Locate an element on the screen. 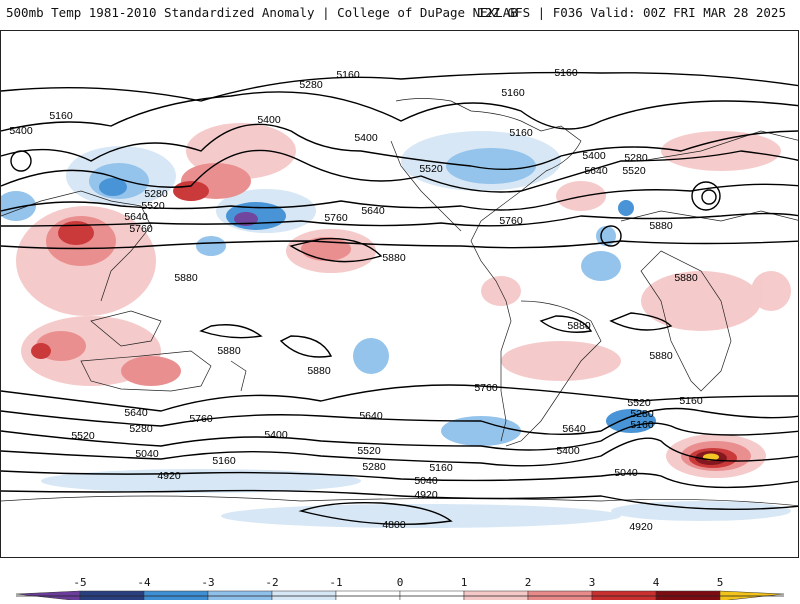 The width and height of the screenshot is (800, 604). contour-label: 4800 is located at coordinates (394, 525).